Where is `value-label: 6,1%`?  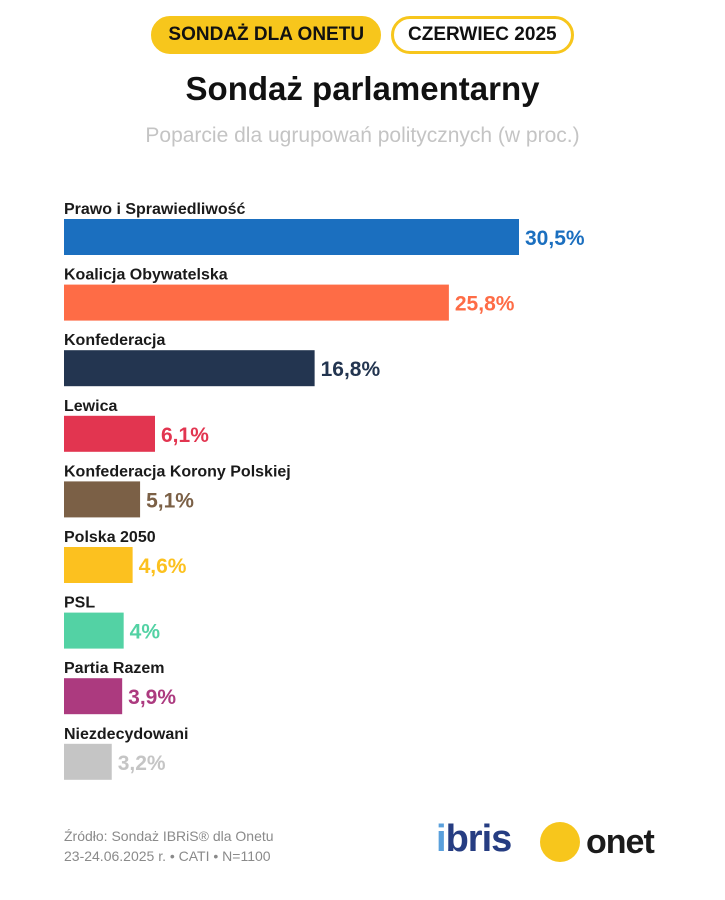
value-label: 6,1% is located at coordinates (185, 435).